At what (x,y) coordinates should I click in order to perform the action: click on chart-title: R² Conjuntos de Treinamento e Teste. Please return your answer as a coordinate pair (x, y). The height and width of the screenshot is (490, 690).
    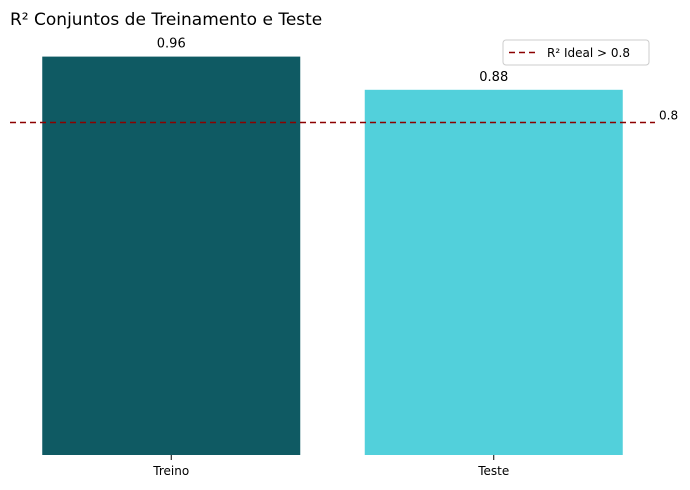
    Looking at the image, I should click on (166, 20).